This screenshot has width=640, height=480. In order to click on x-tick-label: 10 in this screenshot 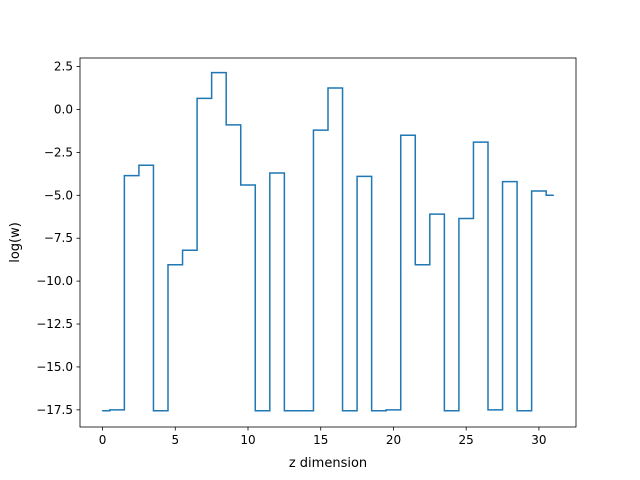, I will do `click(247, 440)`.